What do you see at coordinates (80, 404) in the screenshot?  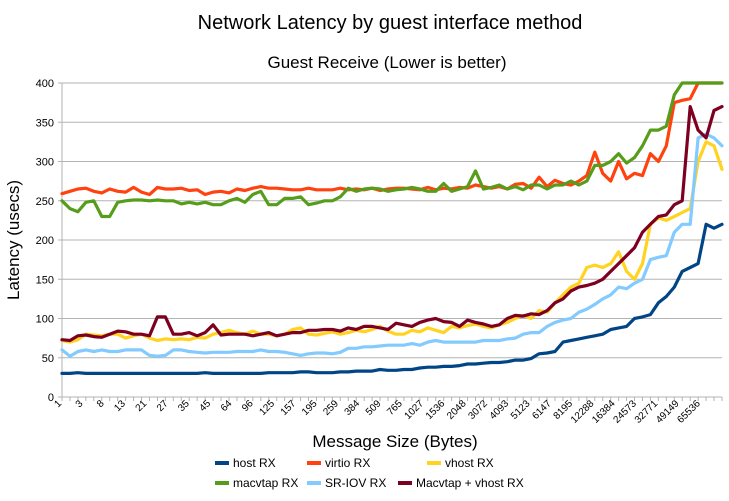 I see `x-tick-label: 3` at bounding box center [80, 404].